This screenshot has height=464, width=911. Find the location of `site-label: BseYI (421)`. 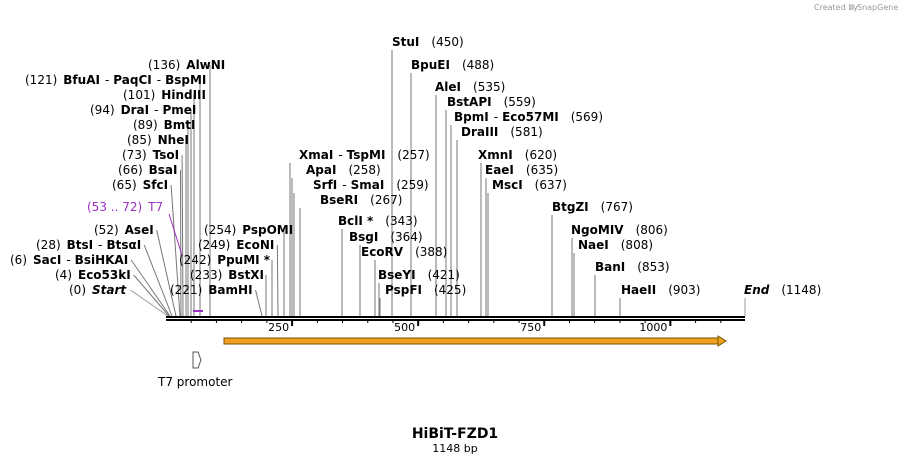

site-label: BseYI (421) is located at coordinates (419, 275).